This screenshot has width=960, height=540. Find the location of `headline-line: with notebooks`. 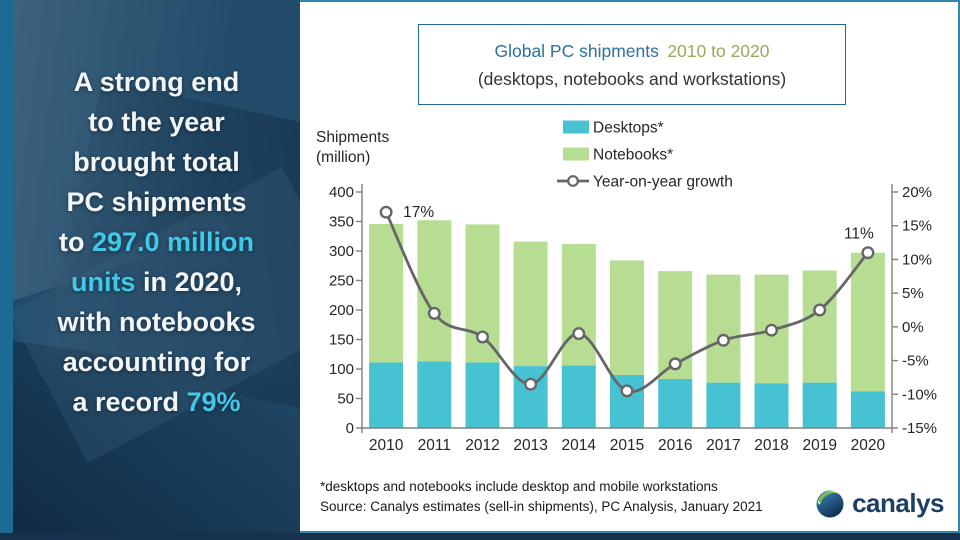

headline-line: with notebooks is located at coordinates (156, 322).